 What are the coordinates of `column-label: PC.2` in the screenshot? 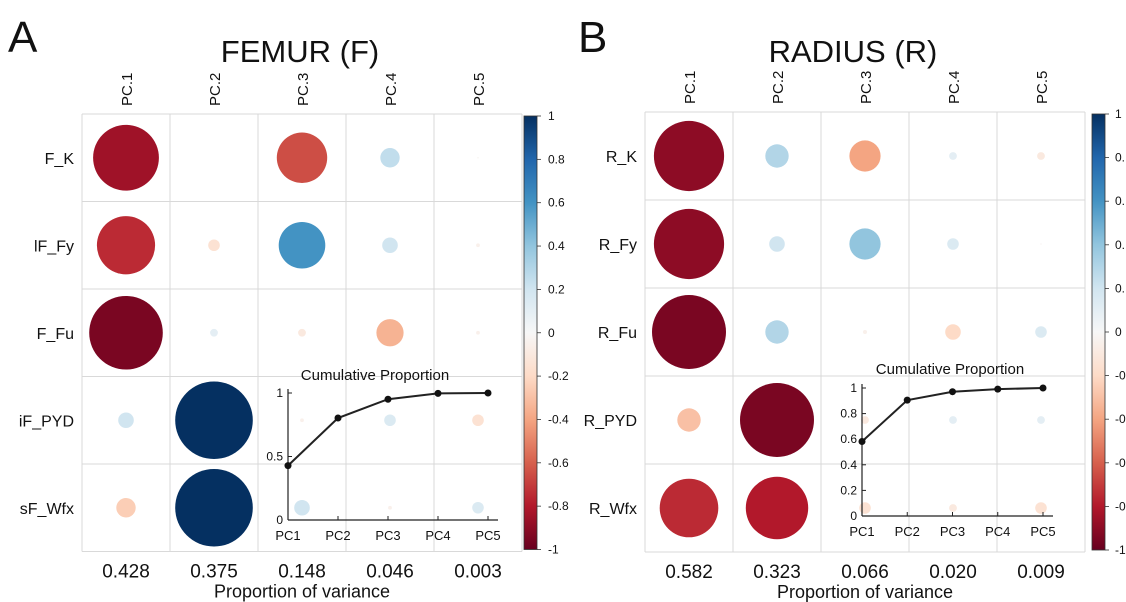 It's located at (778, 87).